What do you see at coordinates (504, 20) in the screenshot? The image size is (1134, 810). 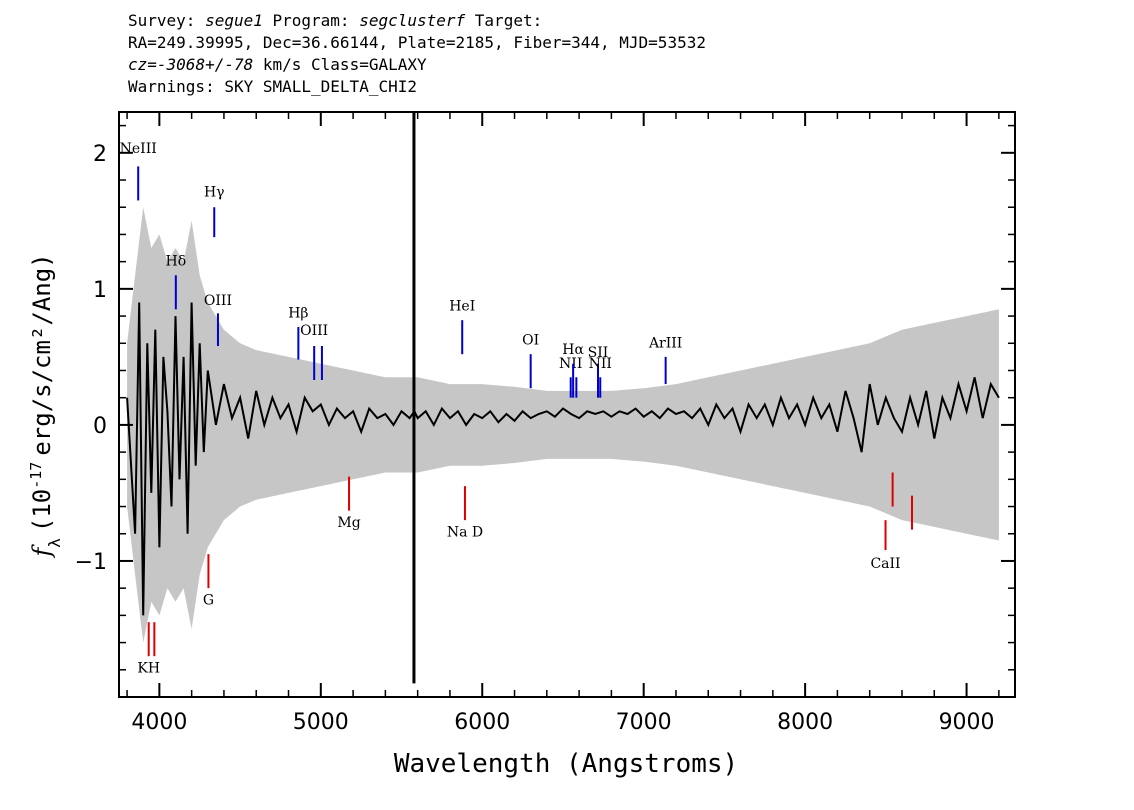 I see `target-label: Target:` at bounding box center [504, 20].